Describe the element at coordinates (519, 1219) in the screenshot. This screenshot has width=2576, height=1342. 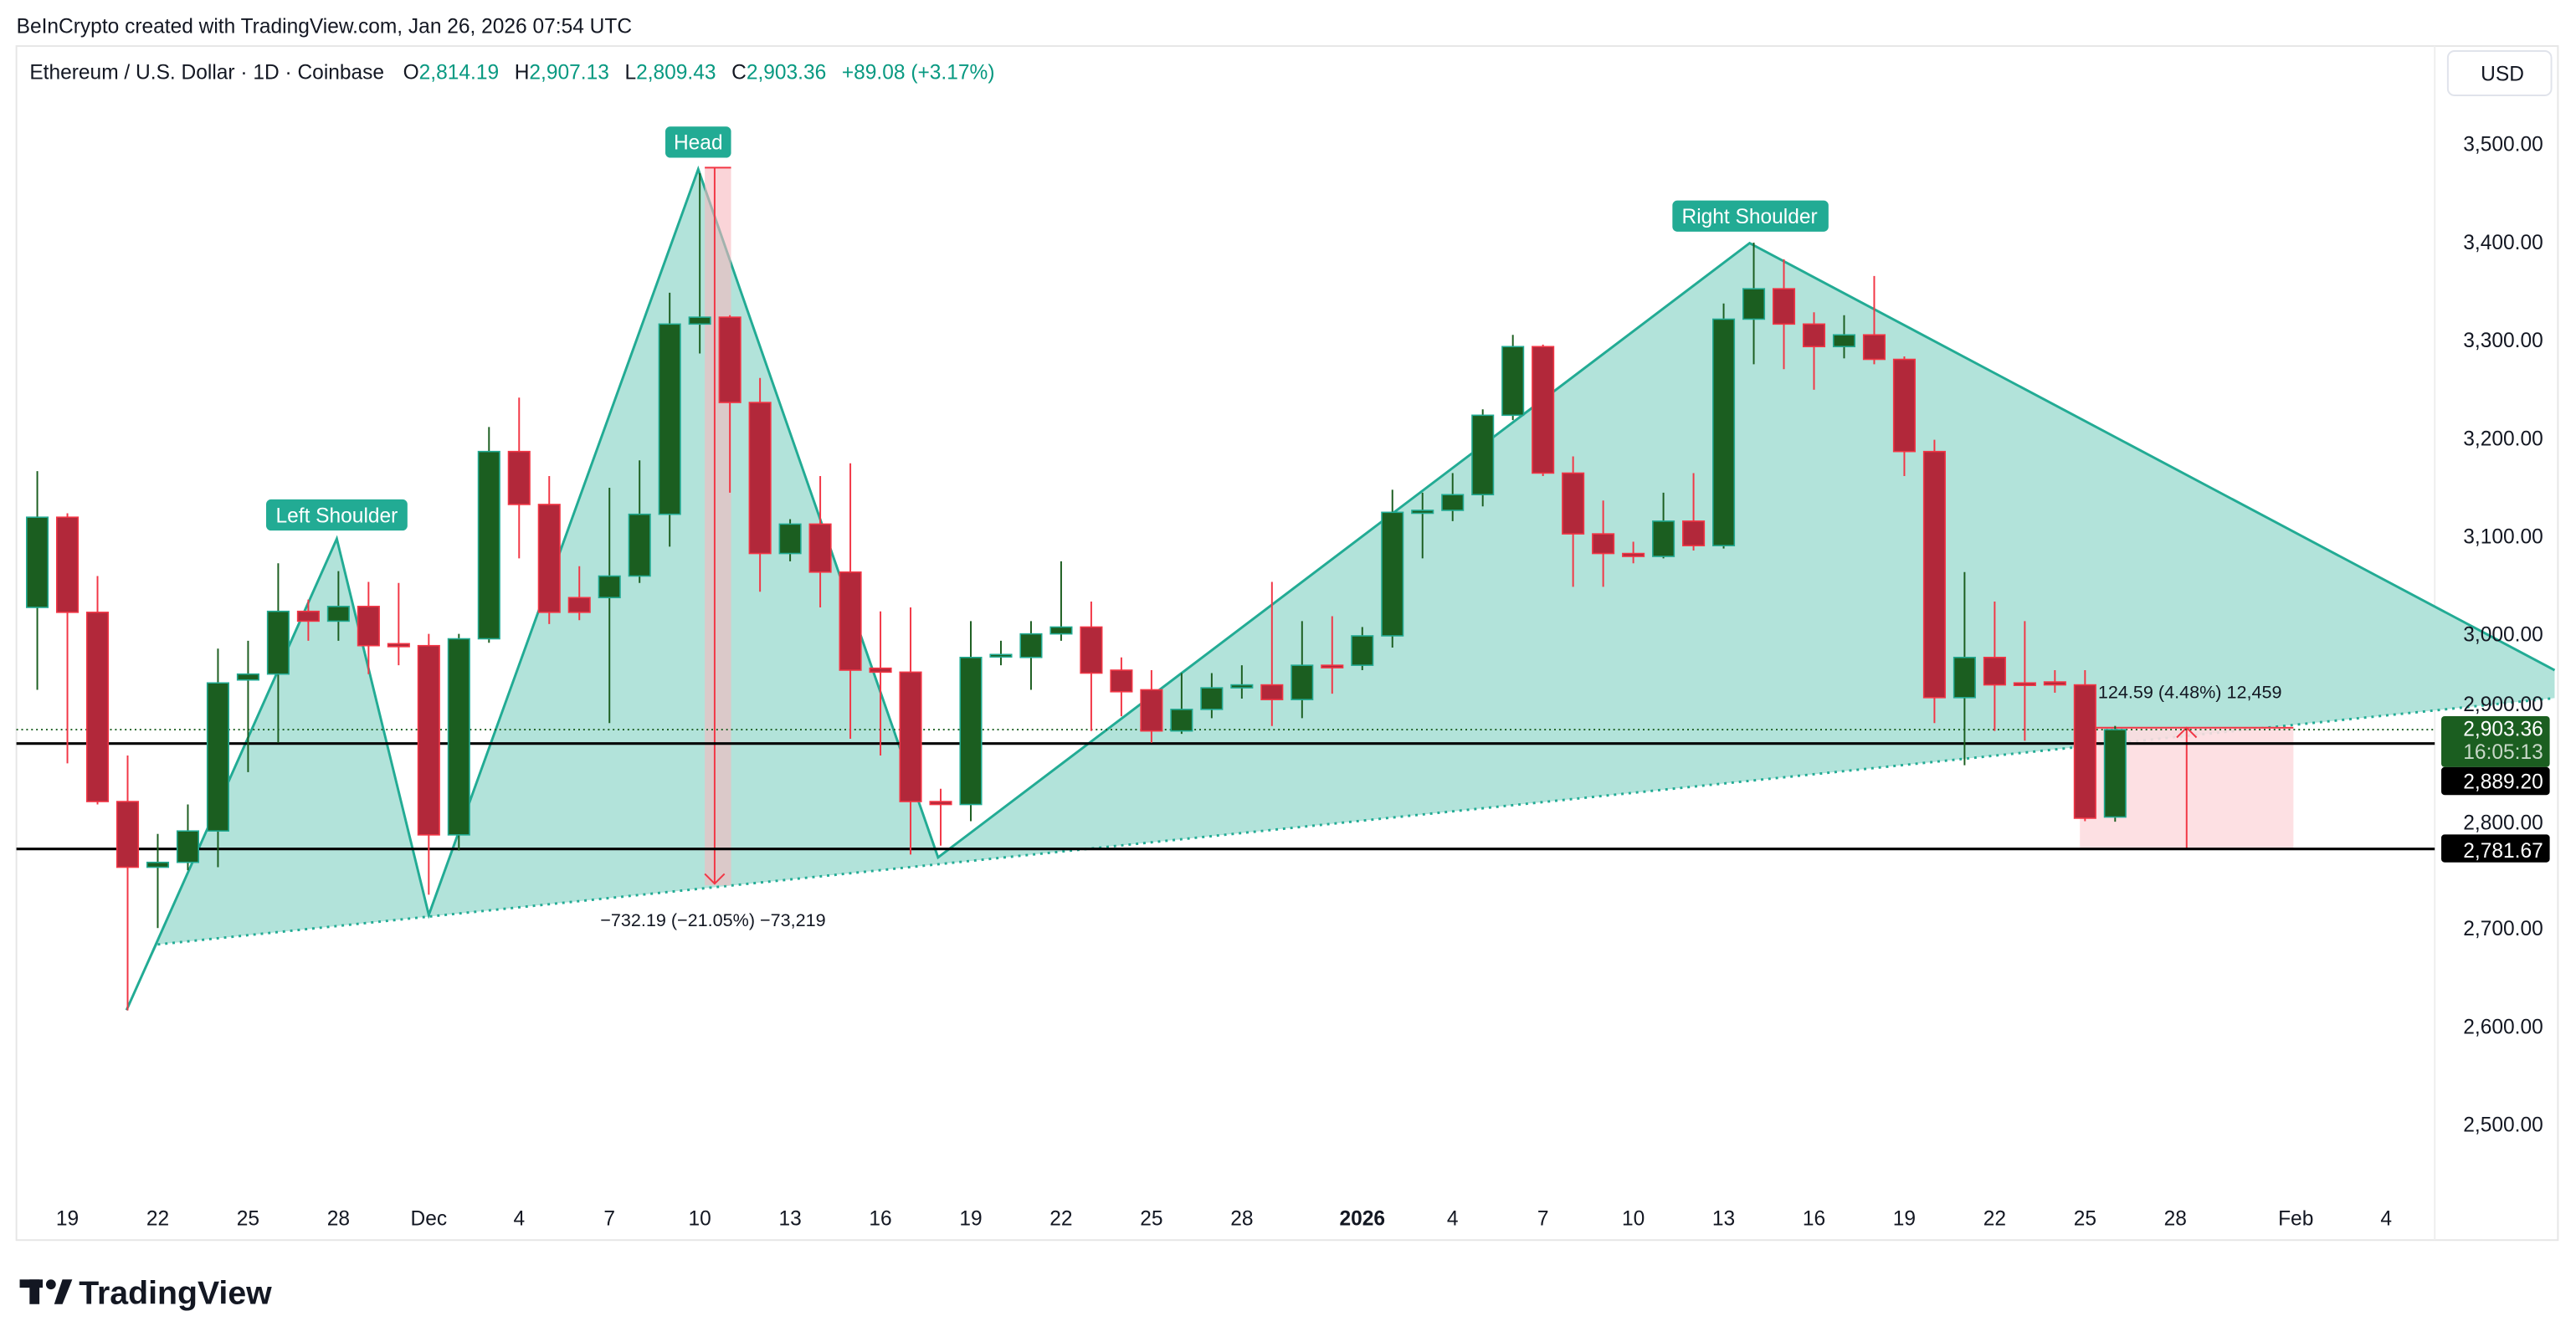
I see `time-tick: 4` at that location.